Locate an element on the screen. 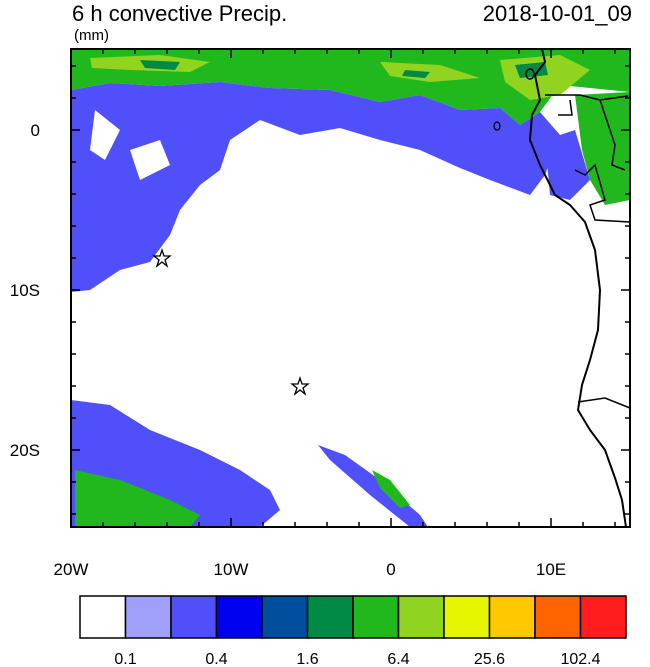 Image resolution: width=650 pixels, height=667 pixels. country-borders is located at coordinates (588, 251).